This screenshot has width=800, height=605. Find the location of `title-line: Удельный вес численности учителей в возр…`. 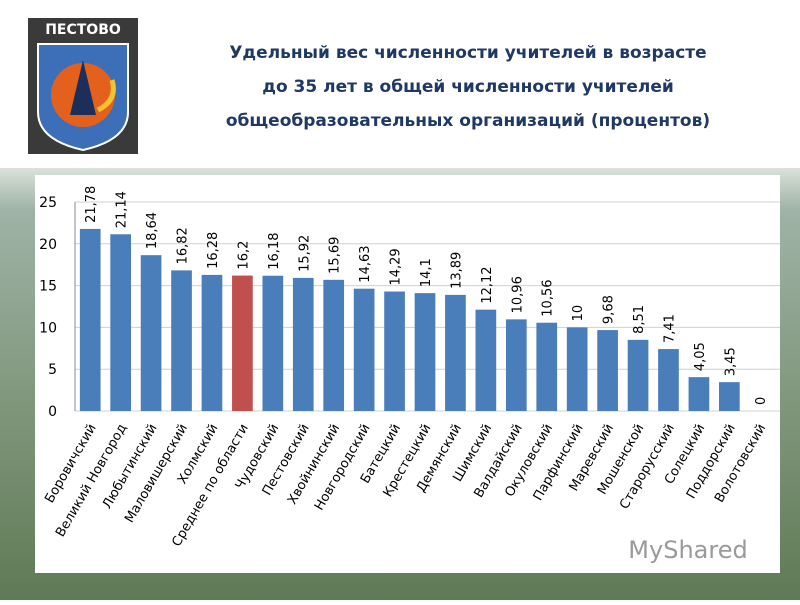

title-line: Удельный вес численности учителей в возр… is located at coordinates (467, 53).